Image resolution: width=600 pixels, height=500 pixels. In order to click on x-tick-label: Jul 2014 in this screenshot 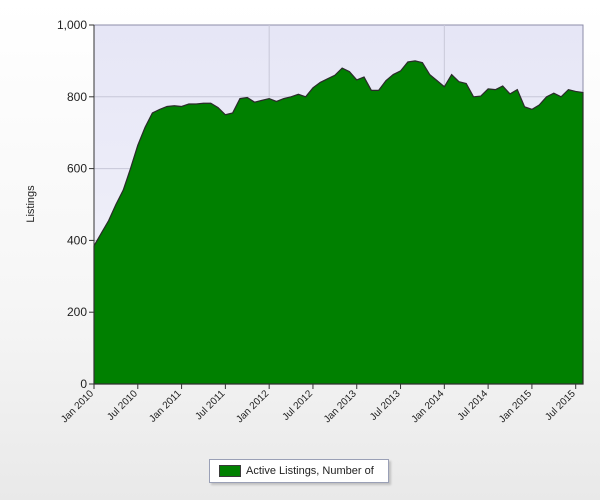, I will do `click(473, 405)`.